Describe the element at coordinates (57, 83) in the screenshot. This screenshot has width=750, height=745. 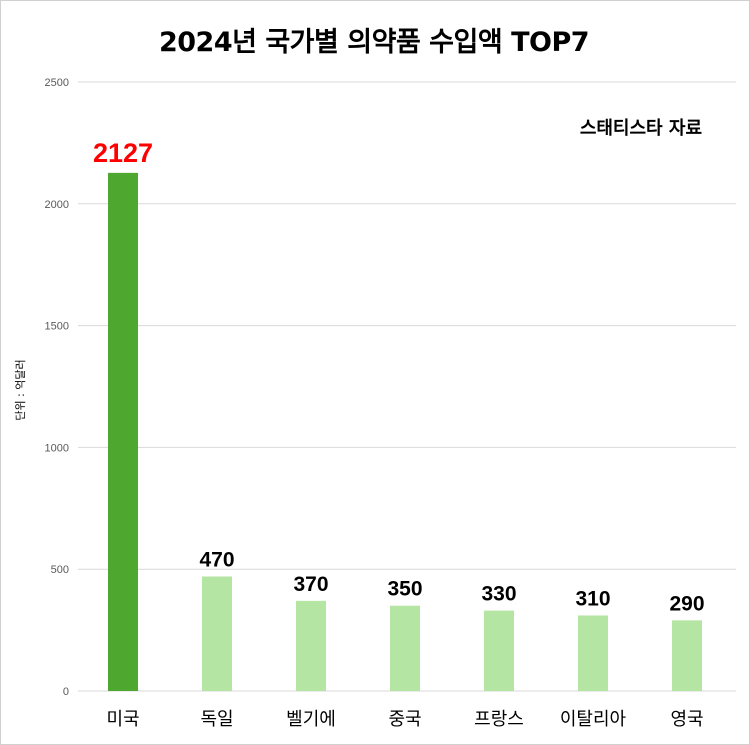
I see `y-tick-label: 2500` at that location.